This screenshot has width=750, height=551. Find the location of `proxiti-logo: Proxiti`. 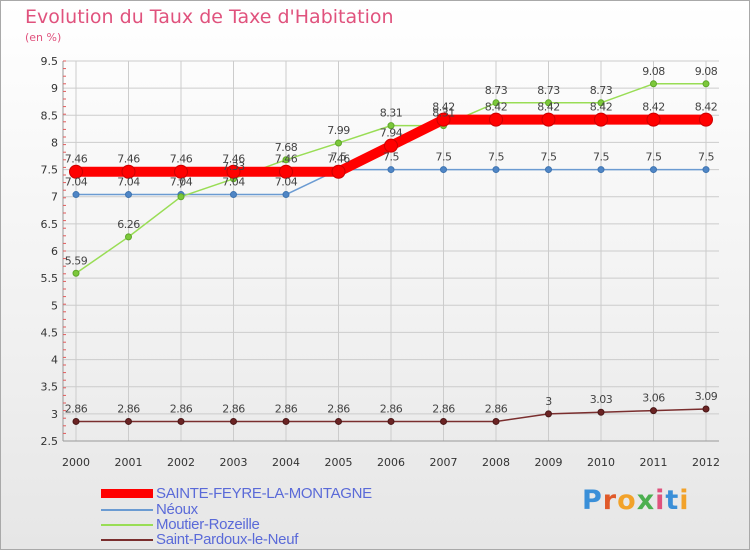

proxiti-logo: Proxiti is located at coordinates (636, 500).